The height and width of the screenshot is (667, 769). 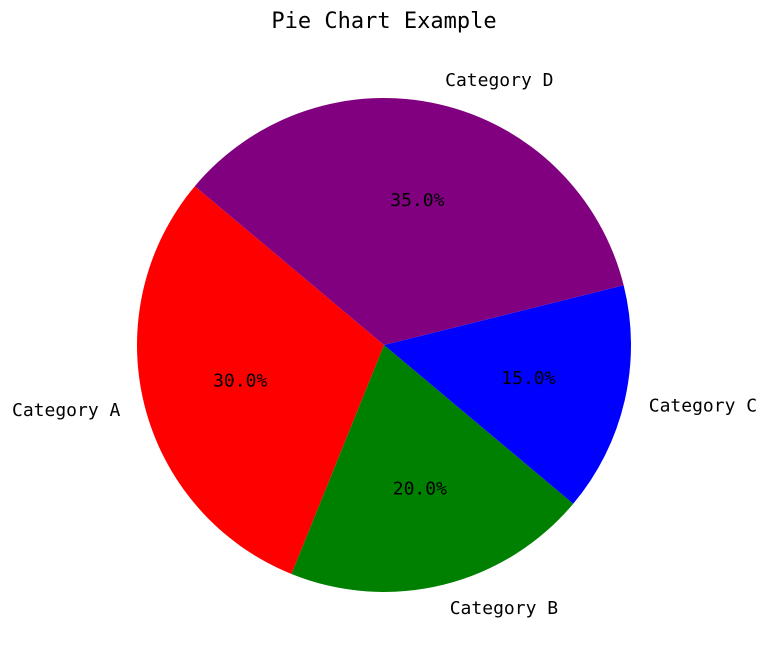 I want to click on category-label-category-b: Category B, so click(x=504, y=608).